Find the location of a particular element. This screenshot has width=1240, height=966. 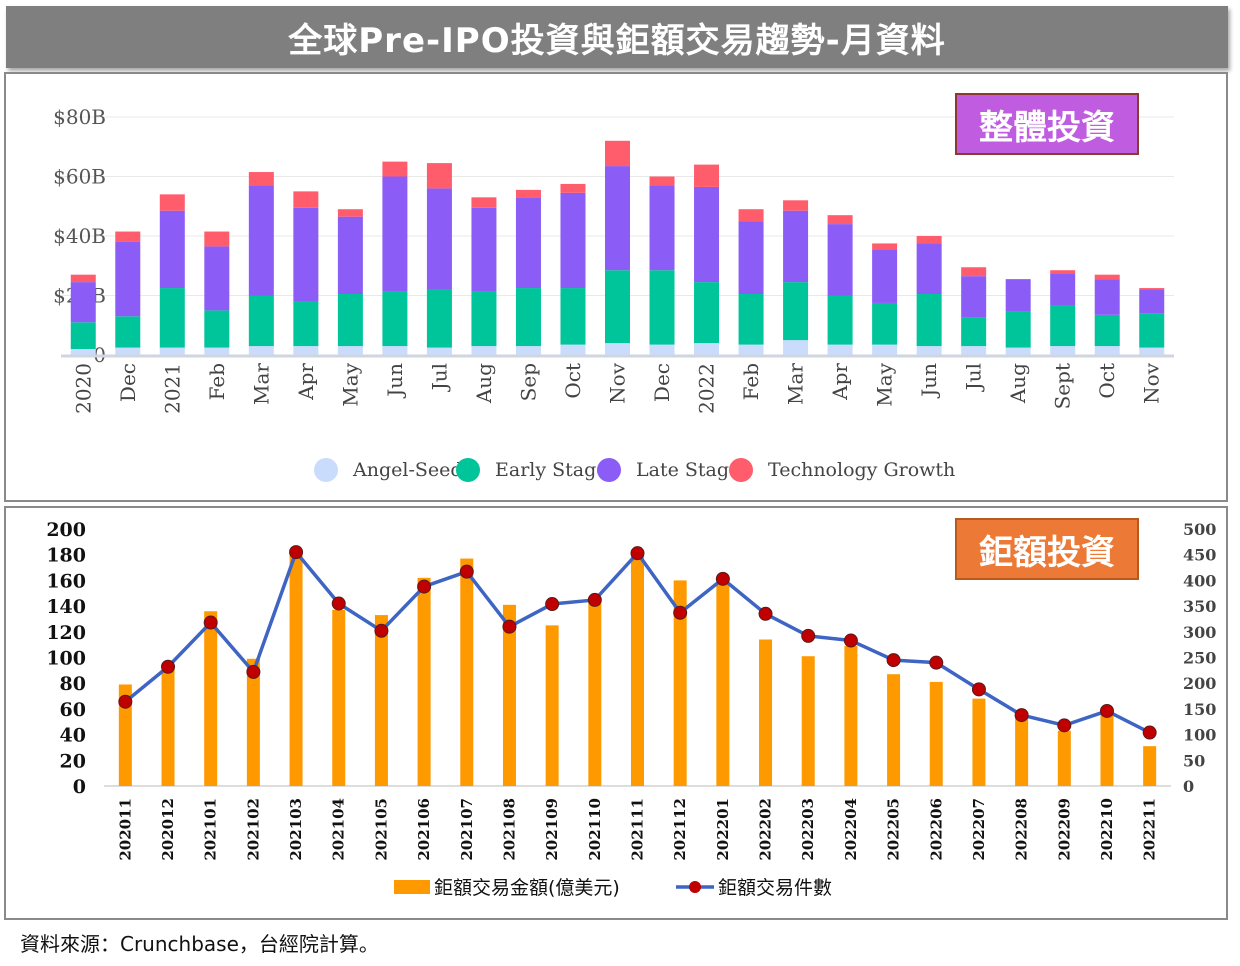

legend-label: Angel-Seed is located at coordinates (407, 470).